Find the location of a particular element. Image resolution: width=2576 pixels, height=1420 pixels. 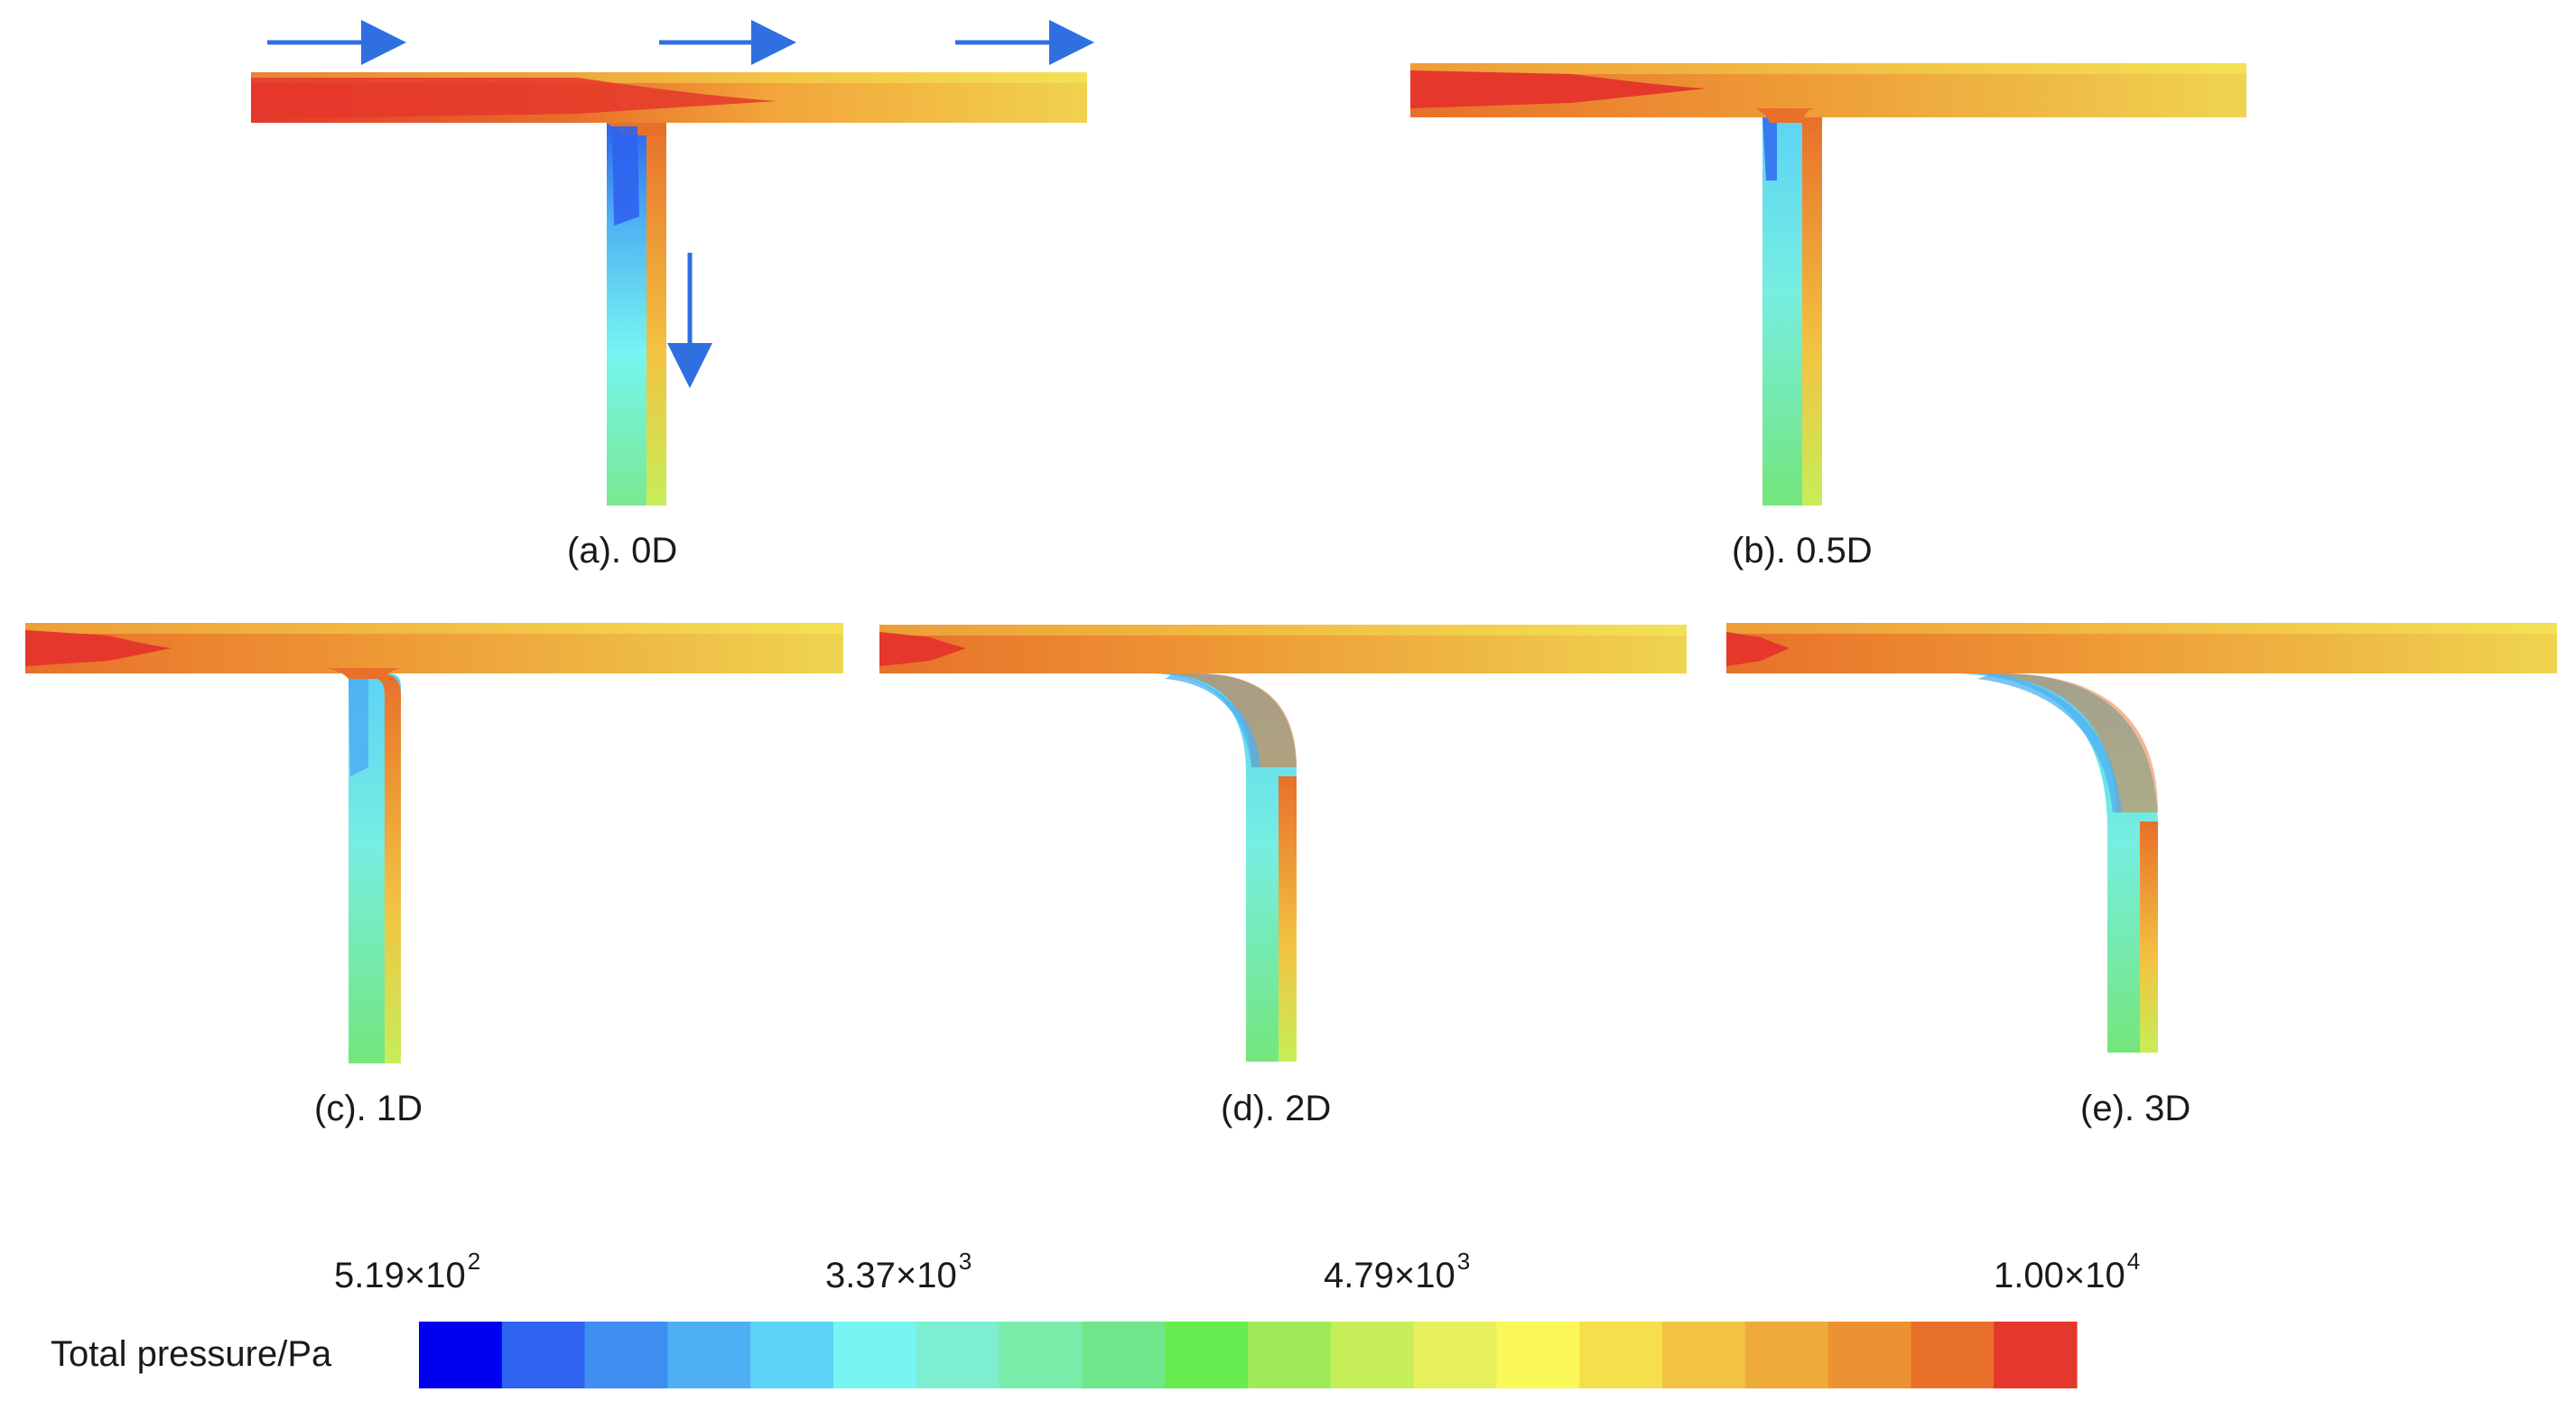

panel-b-contour is located at coordinates (1828, 284).